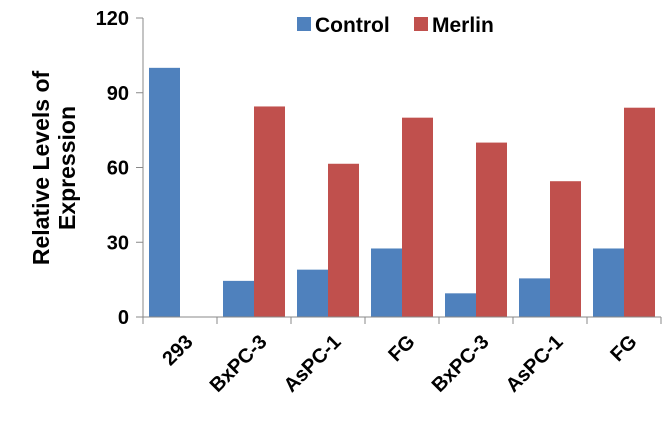 The height and width of the screenshot is (422, 665). Describe the element at coordinates (118, 94) in the screenshot. I see `y-tick-label: 90` at that location.